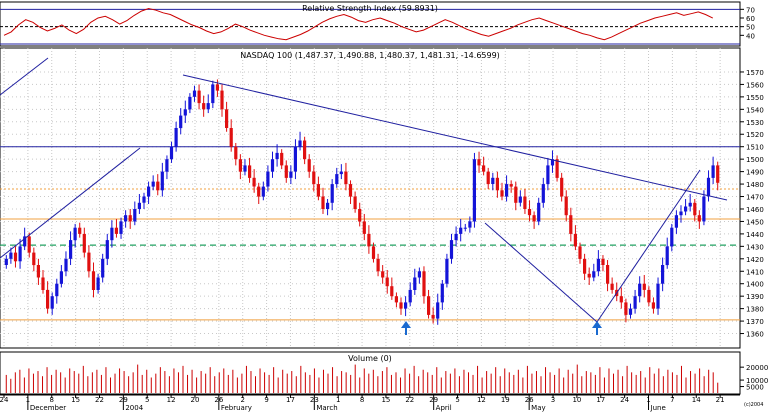  What do you see at coordinates (358, 24) in the screenshot?
I see `rsi-series` at bounding box center [358, 24].